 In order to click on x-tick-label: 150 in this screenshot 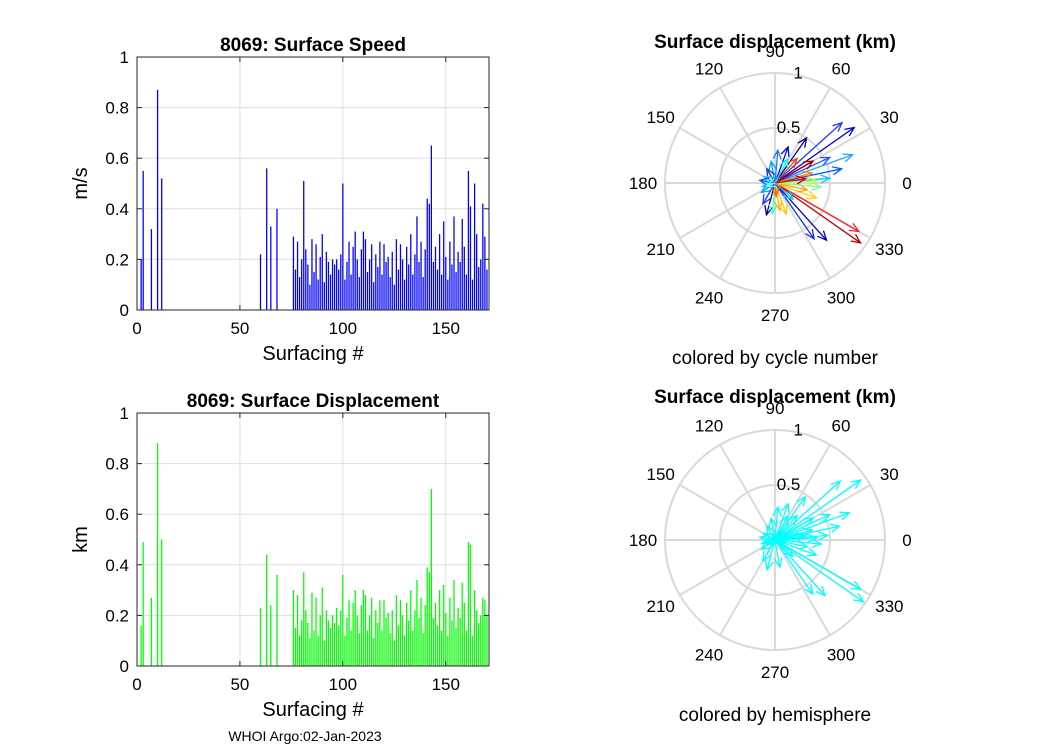, I will do `click(446, 684)`.